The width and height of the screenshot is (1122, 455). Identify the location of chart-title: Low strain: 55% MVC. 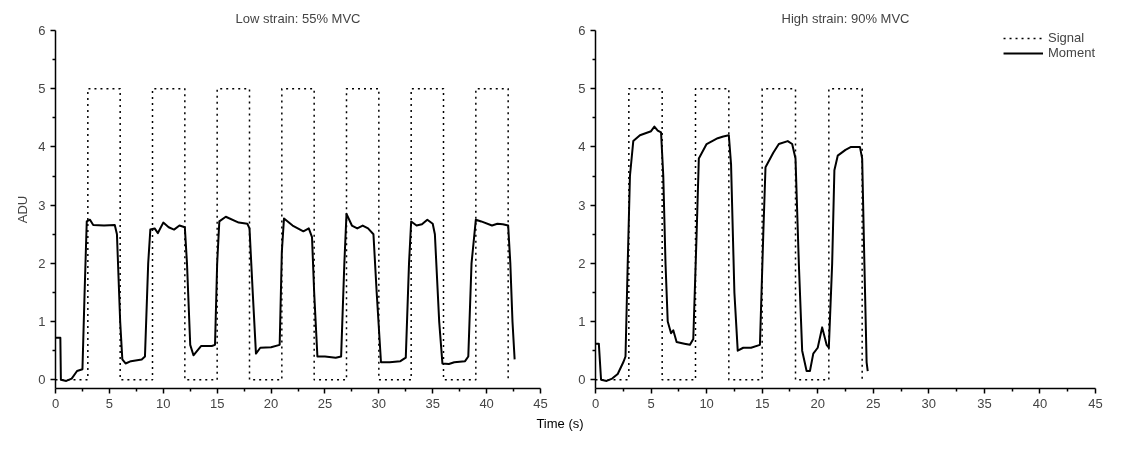
(298, 18).